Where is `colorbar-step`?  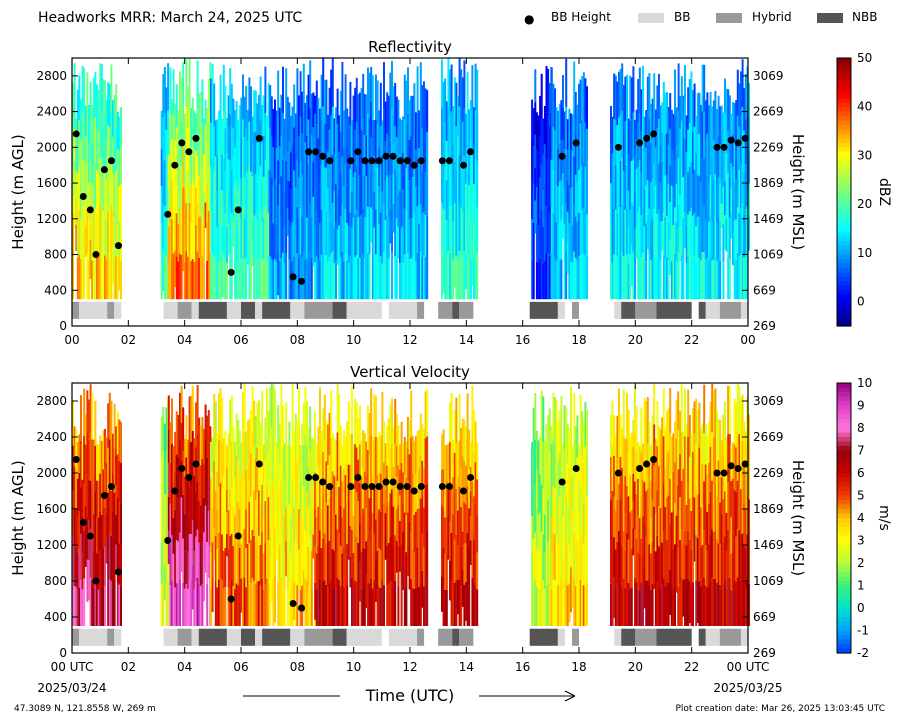 colorbar-step is located at coordinates (844, 435).